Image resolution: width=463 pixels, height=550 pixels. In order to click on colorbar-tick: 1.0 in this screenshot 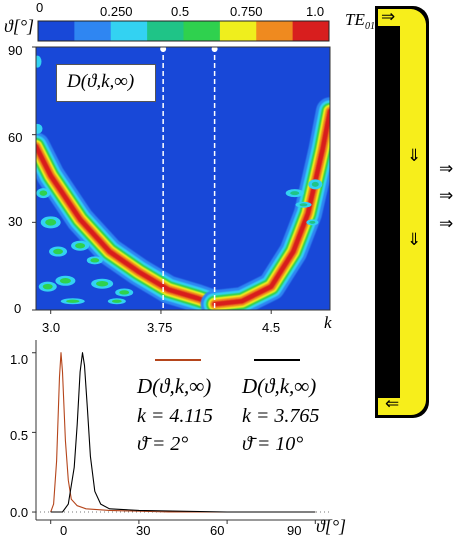, I will do `click(315, 11)`.